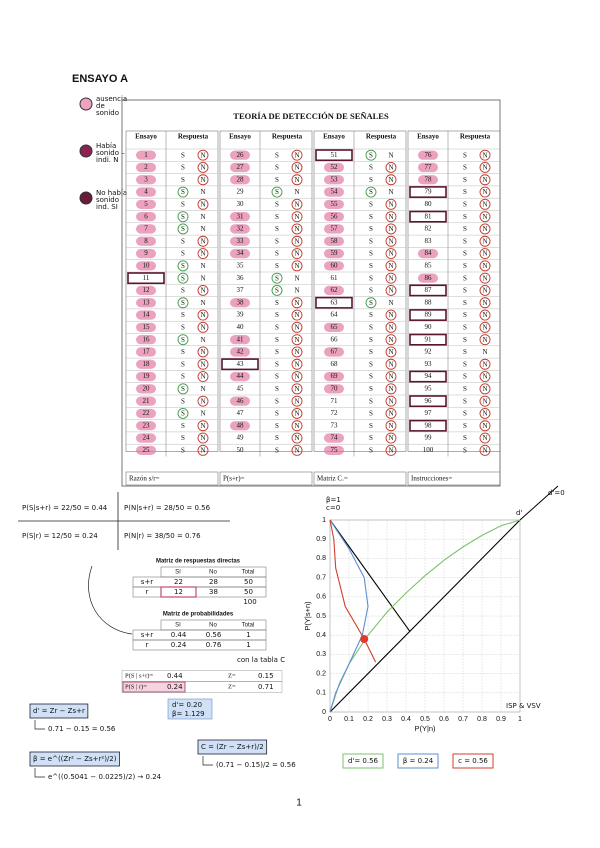  What do you see at coordinates (139, 675) in the screenshot?
I see `z-cell: P(S | s+r)=` at bounding box center [139, 675].